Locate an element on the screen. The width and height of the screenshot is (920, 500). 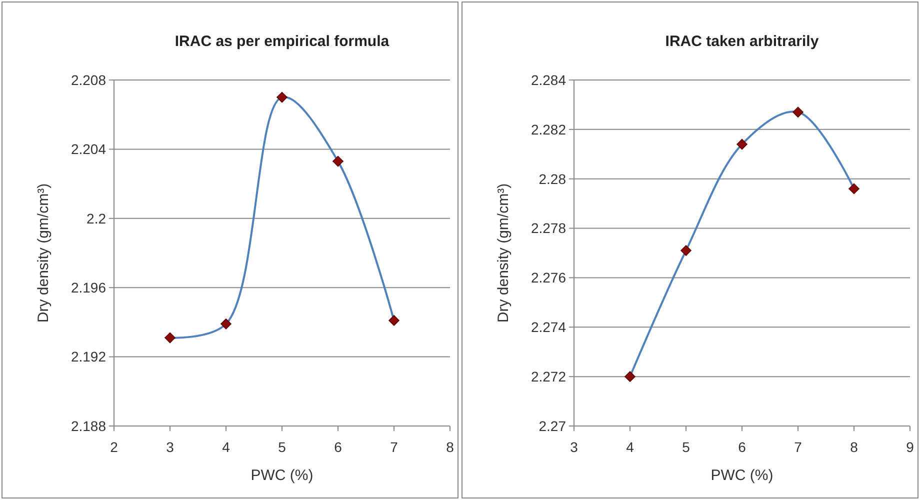
y-tick-label: 2.28 is located at coordinates (552, 178).